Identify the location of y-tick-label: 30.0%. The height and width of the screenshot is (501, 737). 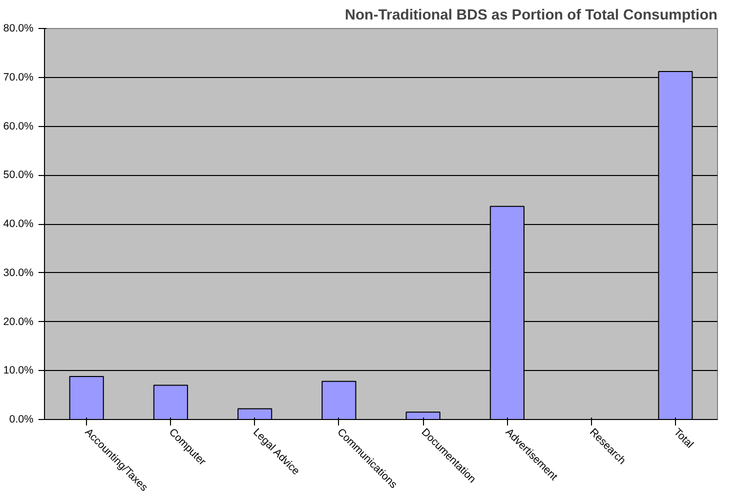
(18, 272).